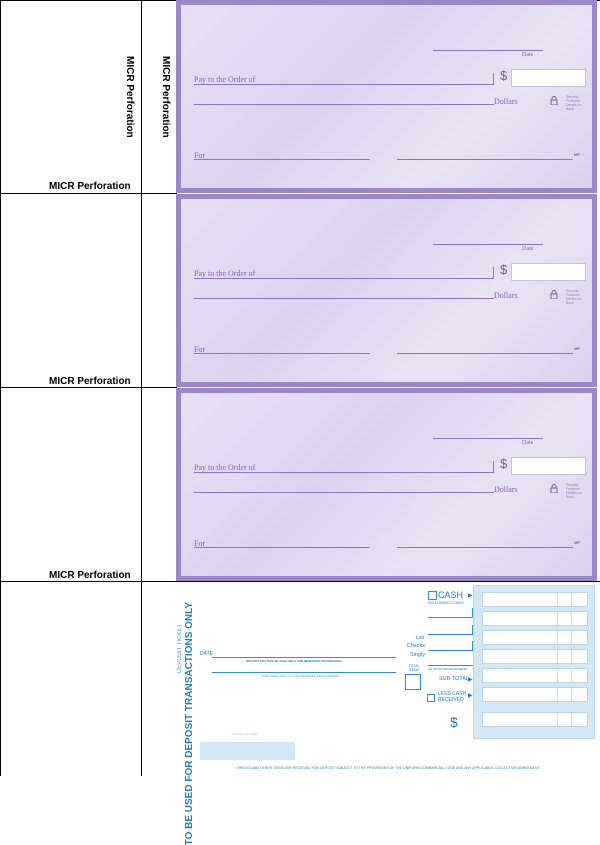  I want to click on micr-label-row-2: MICR Perforation, so click(90, 381).